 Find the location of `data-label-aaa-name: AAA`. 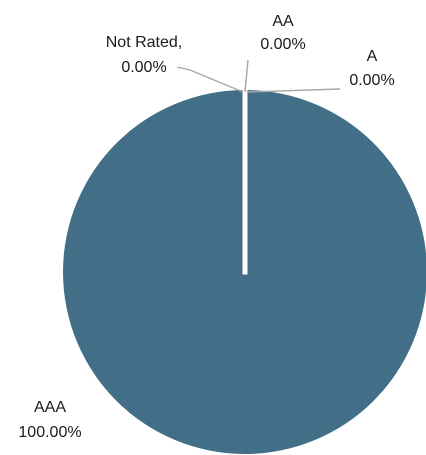

data-label-aaa-name: AAA is located at coordinates (50, 407).